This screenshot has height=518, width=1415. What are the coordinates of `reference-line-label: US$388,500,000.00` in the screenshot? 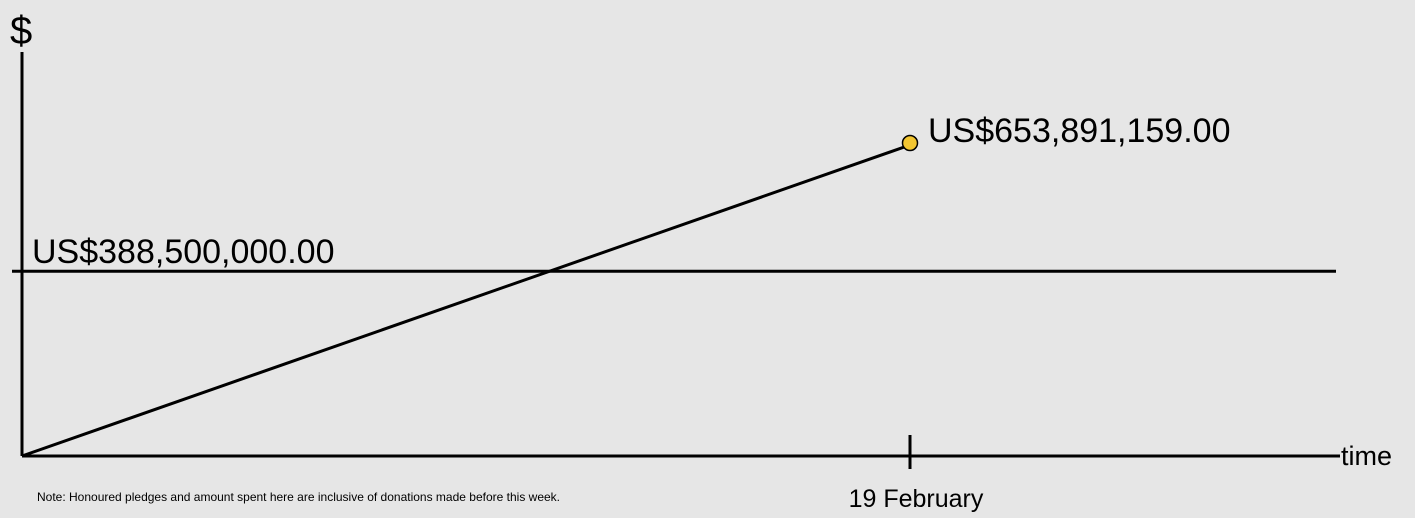 It's located at (183, 252).